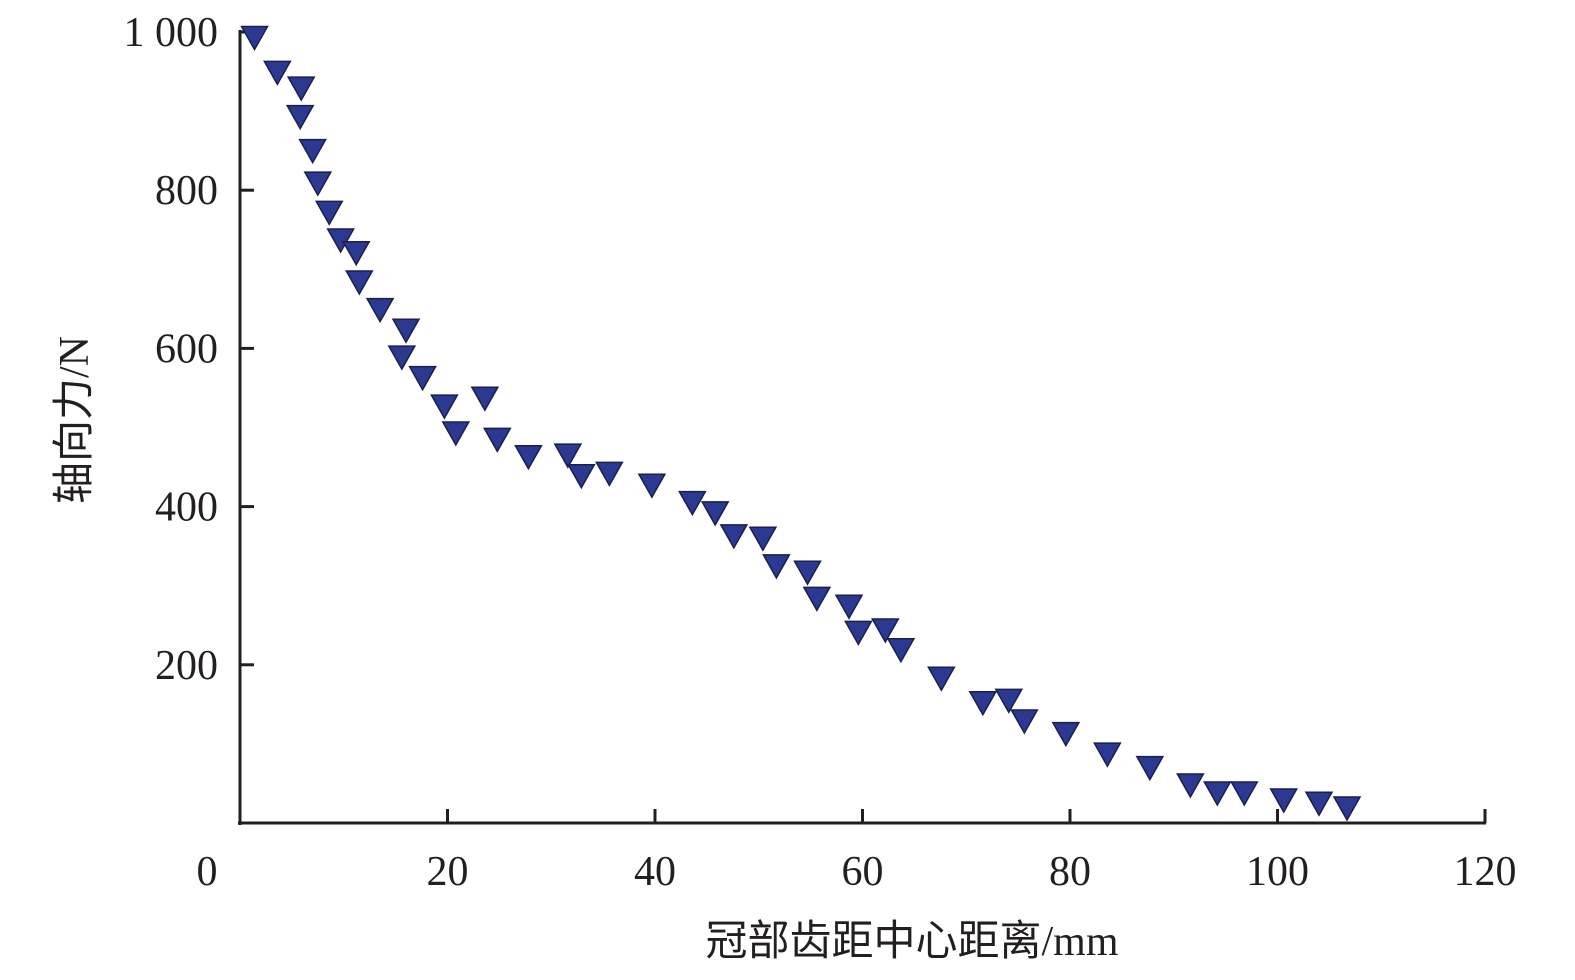  Describe the element at coordinates (911, 941) in the screenshot. I see `x-axis-title: 冠部齿距中心距离/mm` at that location.